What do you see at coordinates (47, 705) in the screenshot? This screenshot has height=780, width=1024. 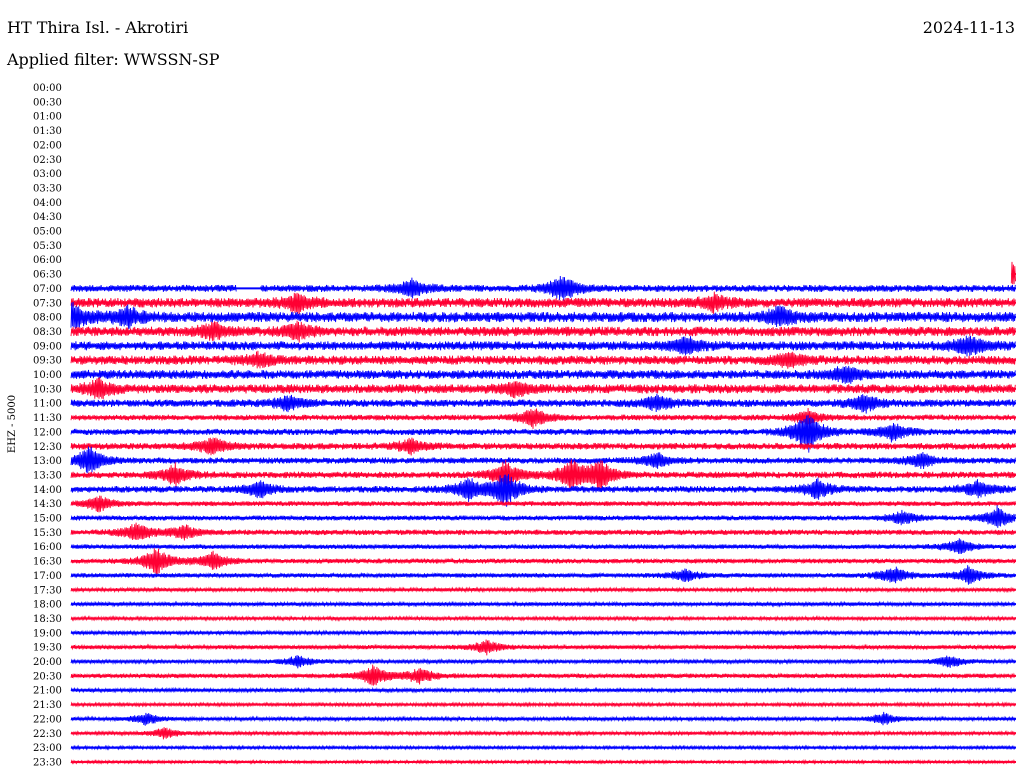 I see `time-label: 21:30` at bounding box center [47, 705].